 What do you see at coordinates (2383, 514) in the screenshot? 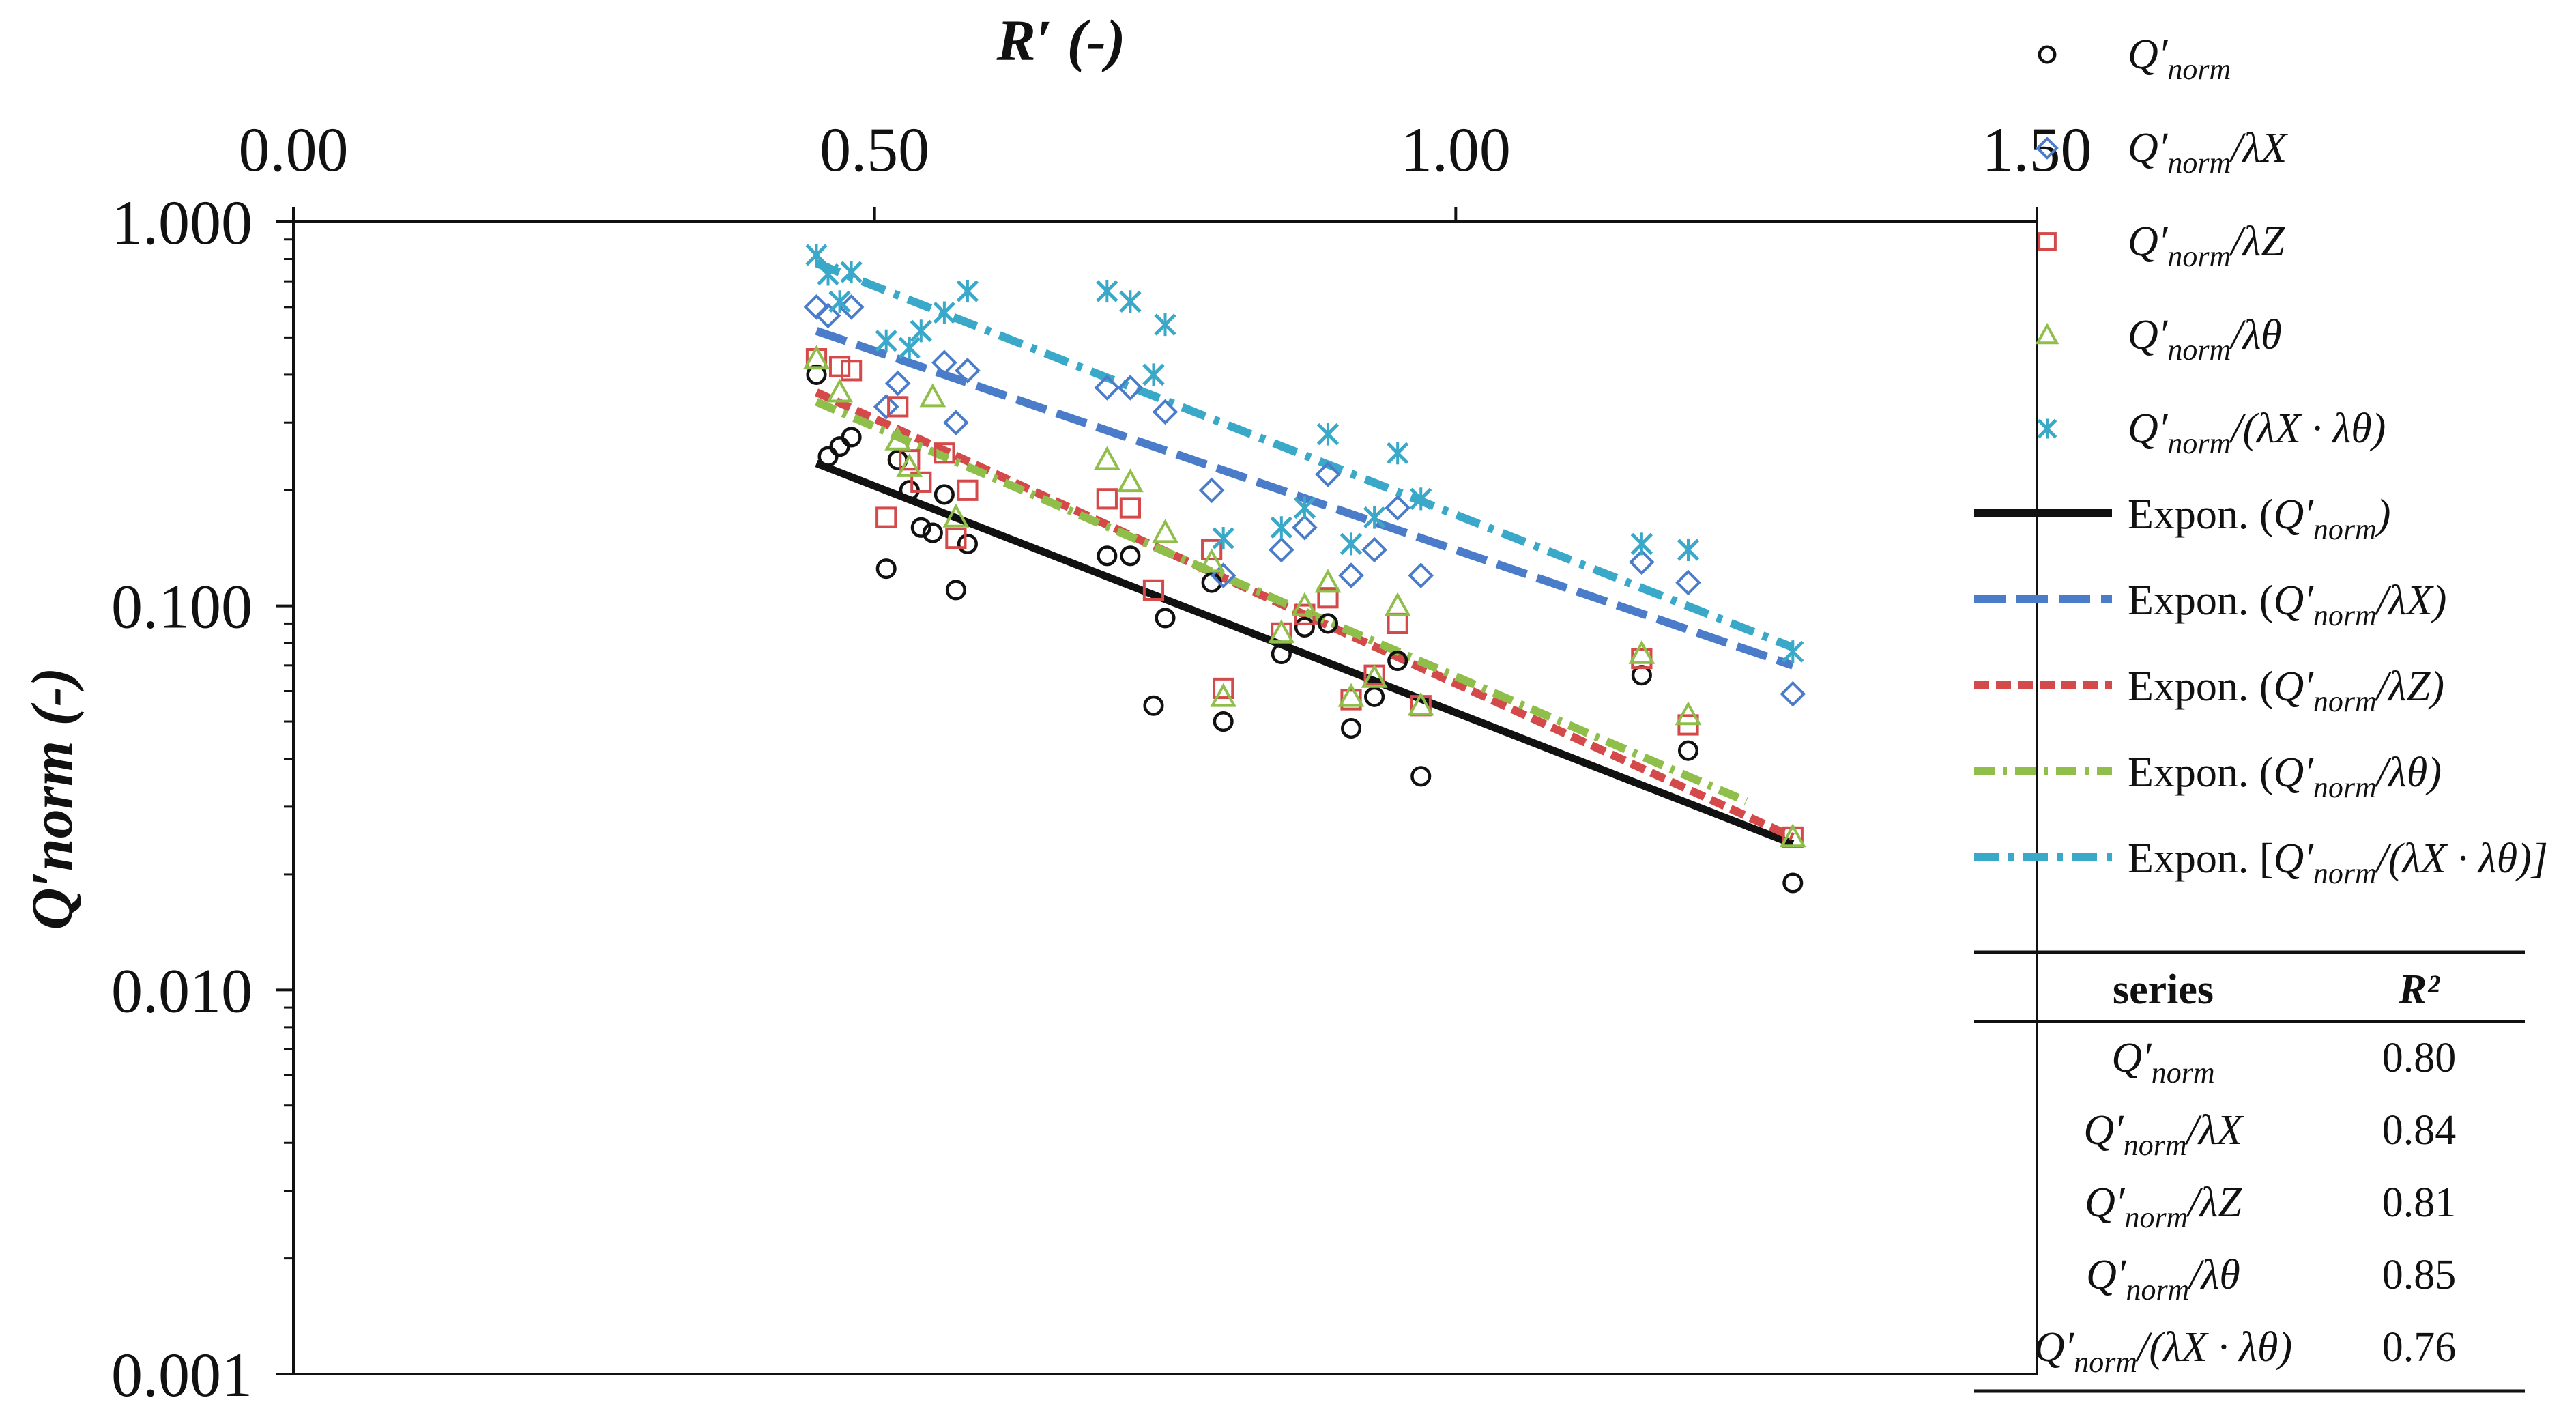
I see `legend-label-tail: )` at bounding box center [2383, 514].